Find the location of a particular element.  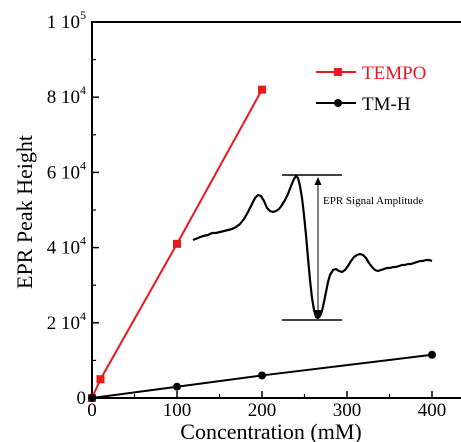

y-tick-label-2: 4 104 is located at coordinates (66, 246).